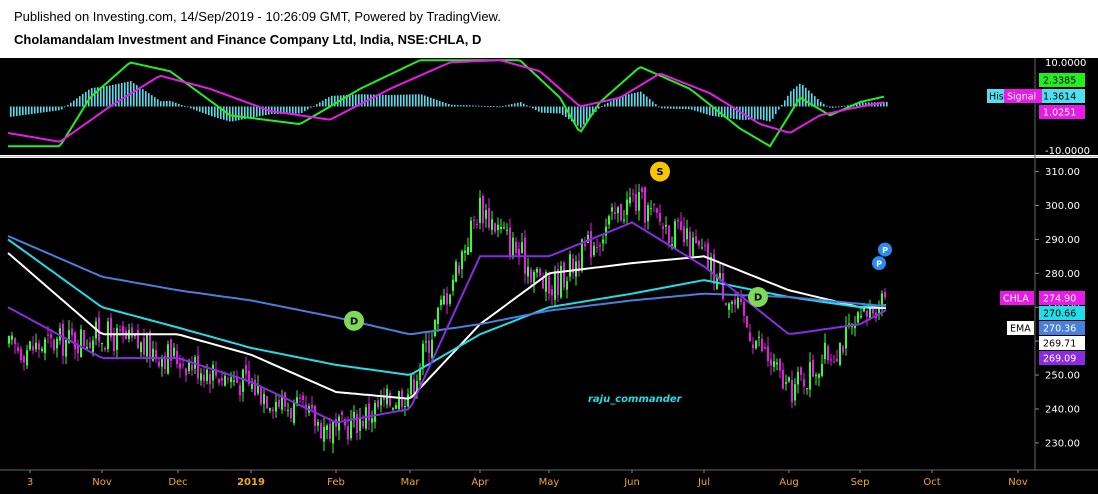 Image resolution: width=1098 pixels, height=494 pixels. I want to click on signal-marker-s: S, so click(660, 171).